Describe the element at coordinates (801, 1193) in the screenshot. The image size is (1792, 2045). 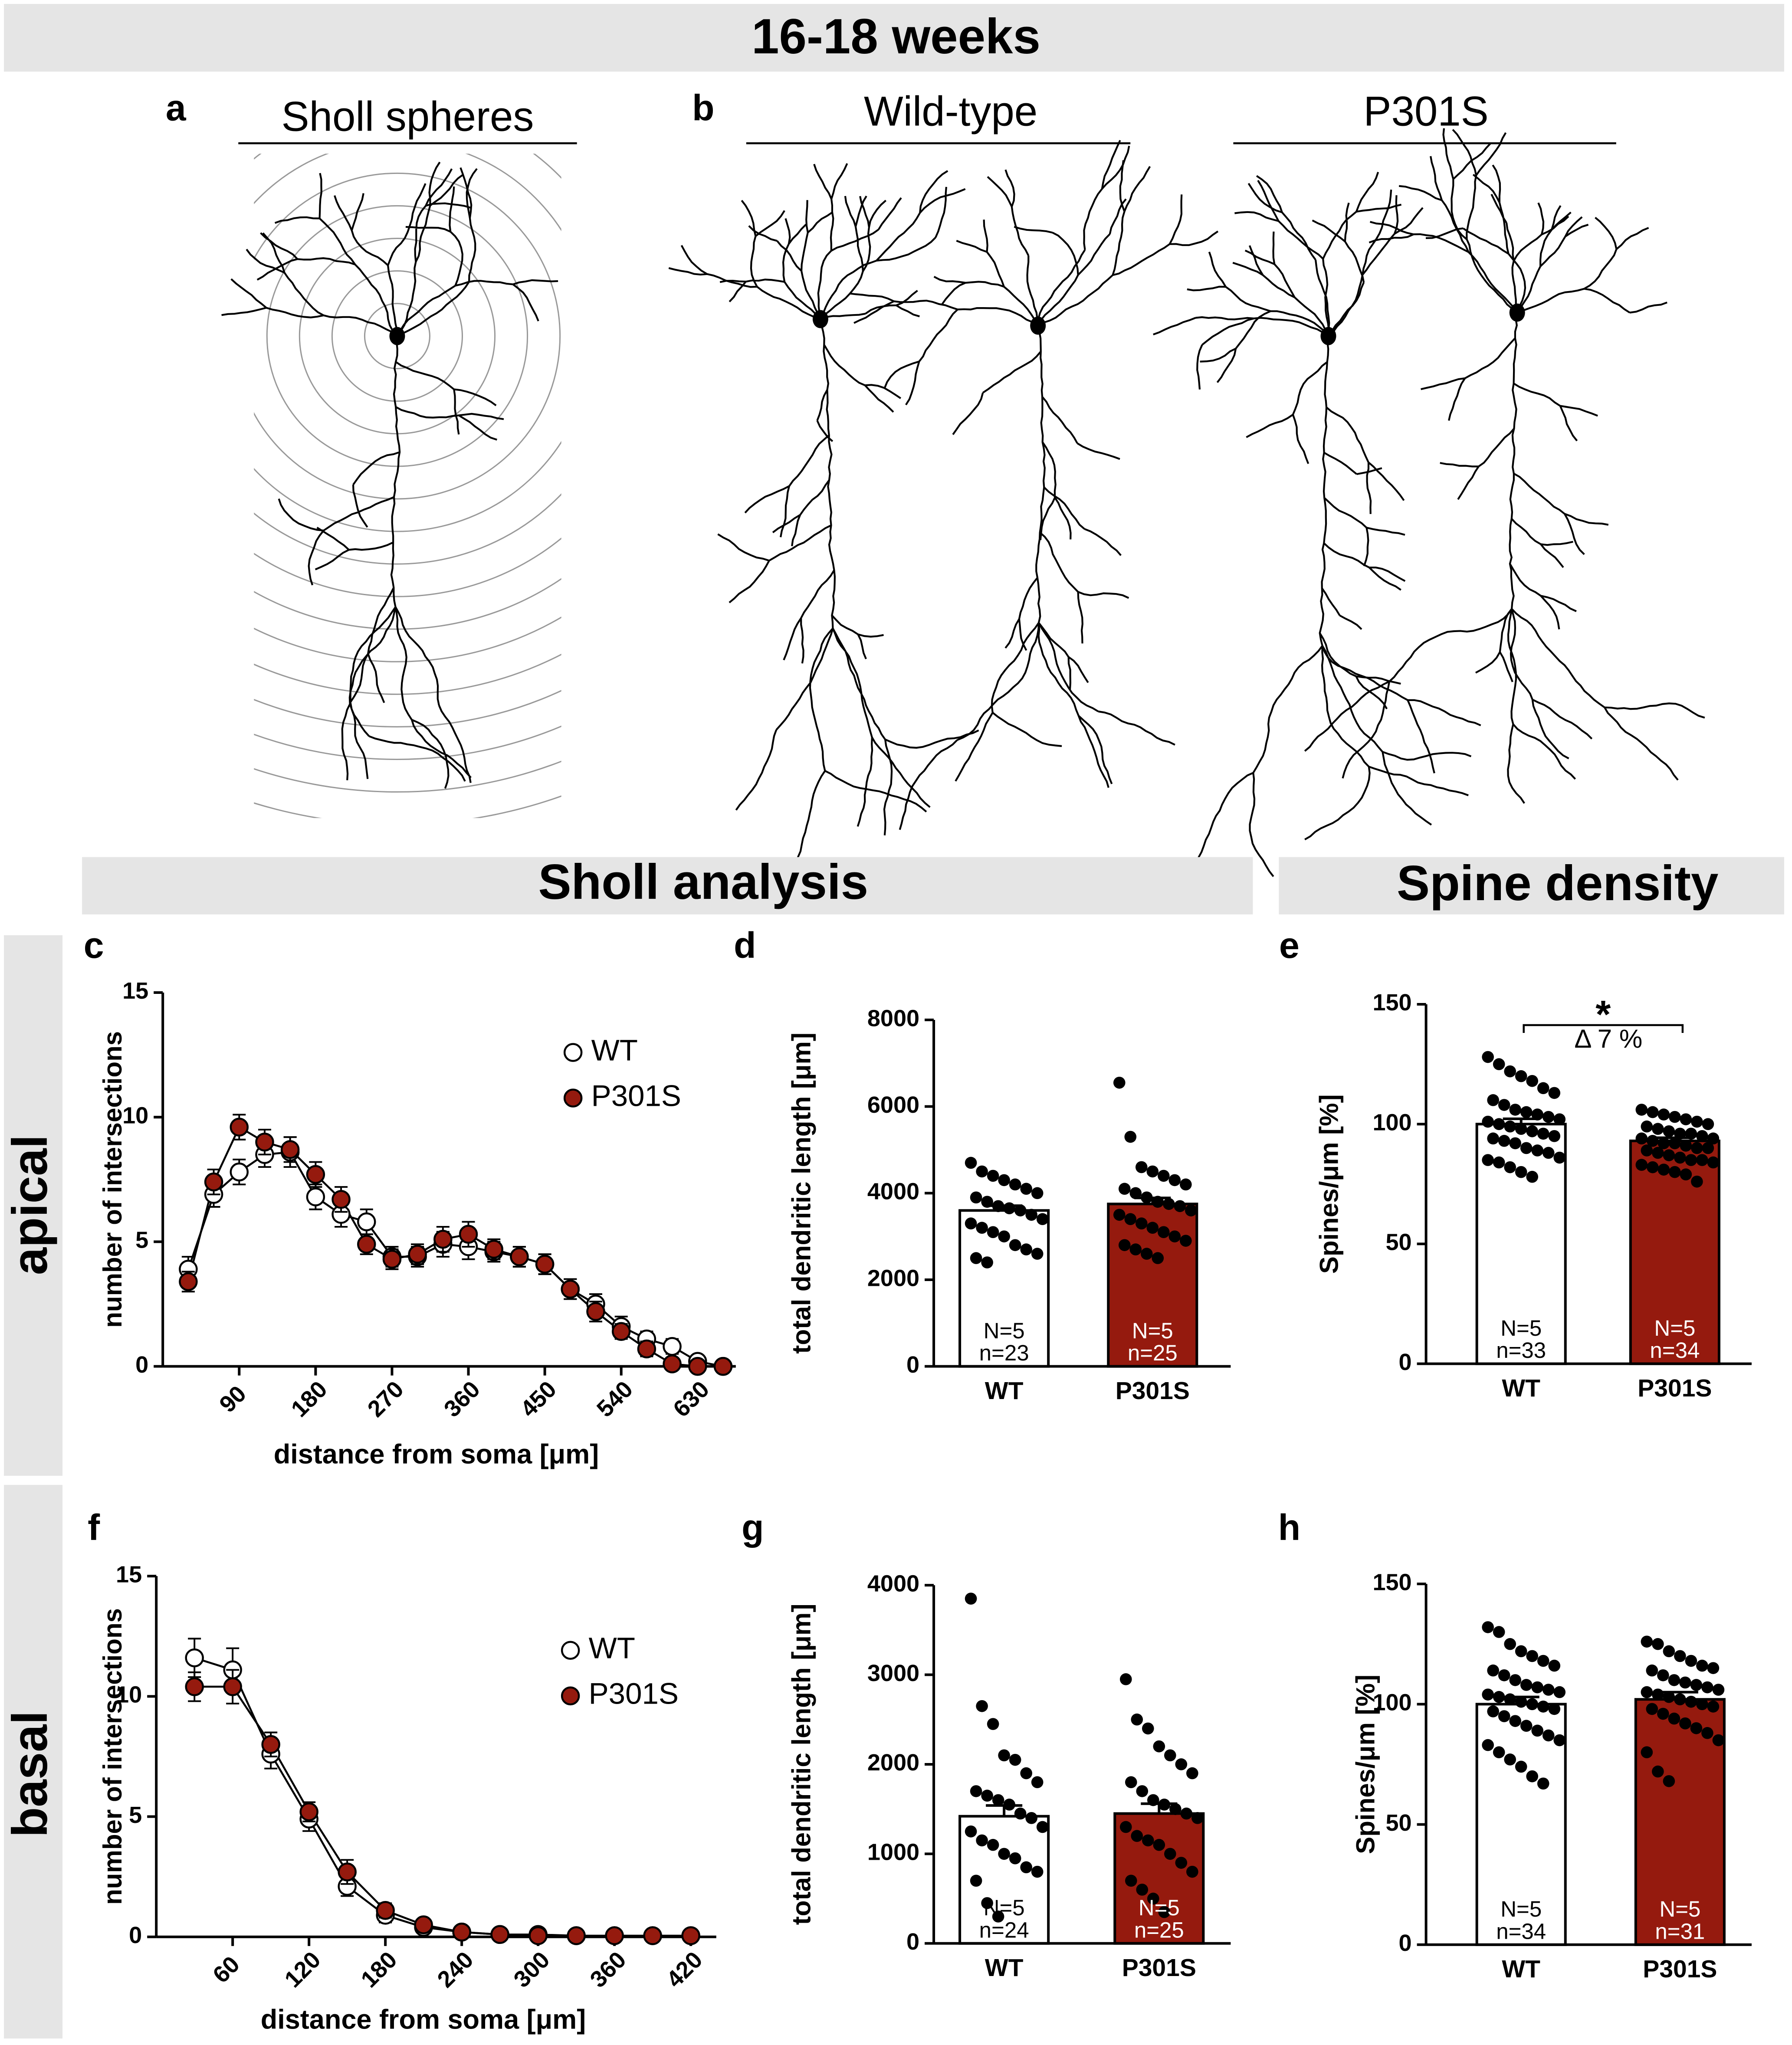
I see `y-axis-title: total dendritic length [μm]` at that location.